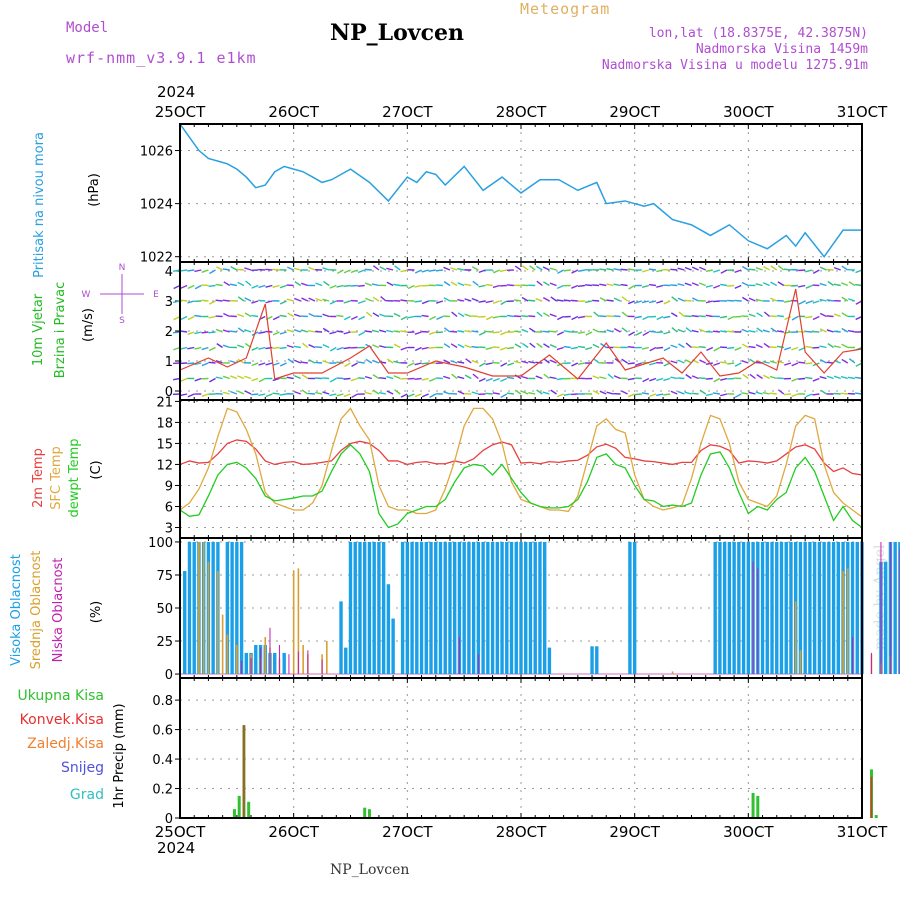  I want to click on lonlat-label: lon,lat (18.8375E, 42.3875N), so click(758, 33).